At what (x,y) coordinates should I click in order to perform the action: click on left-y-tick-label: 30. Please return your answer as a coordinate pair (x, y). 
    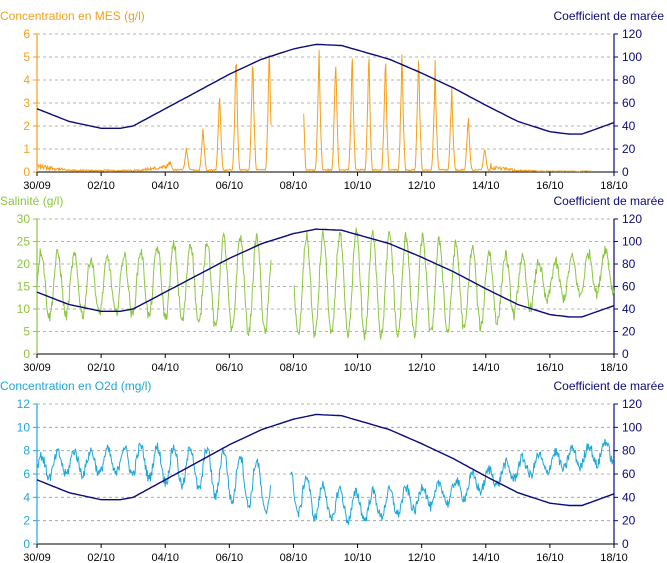
    Looking at the image, I should click on (24, 219).